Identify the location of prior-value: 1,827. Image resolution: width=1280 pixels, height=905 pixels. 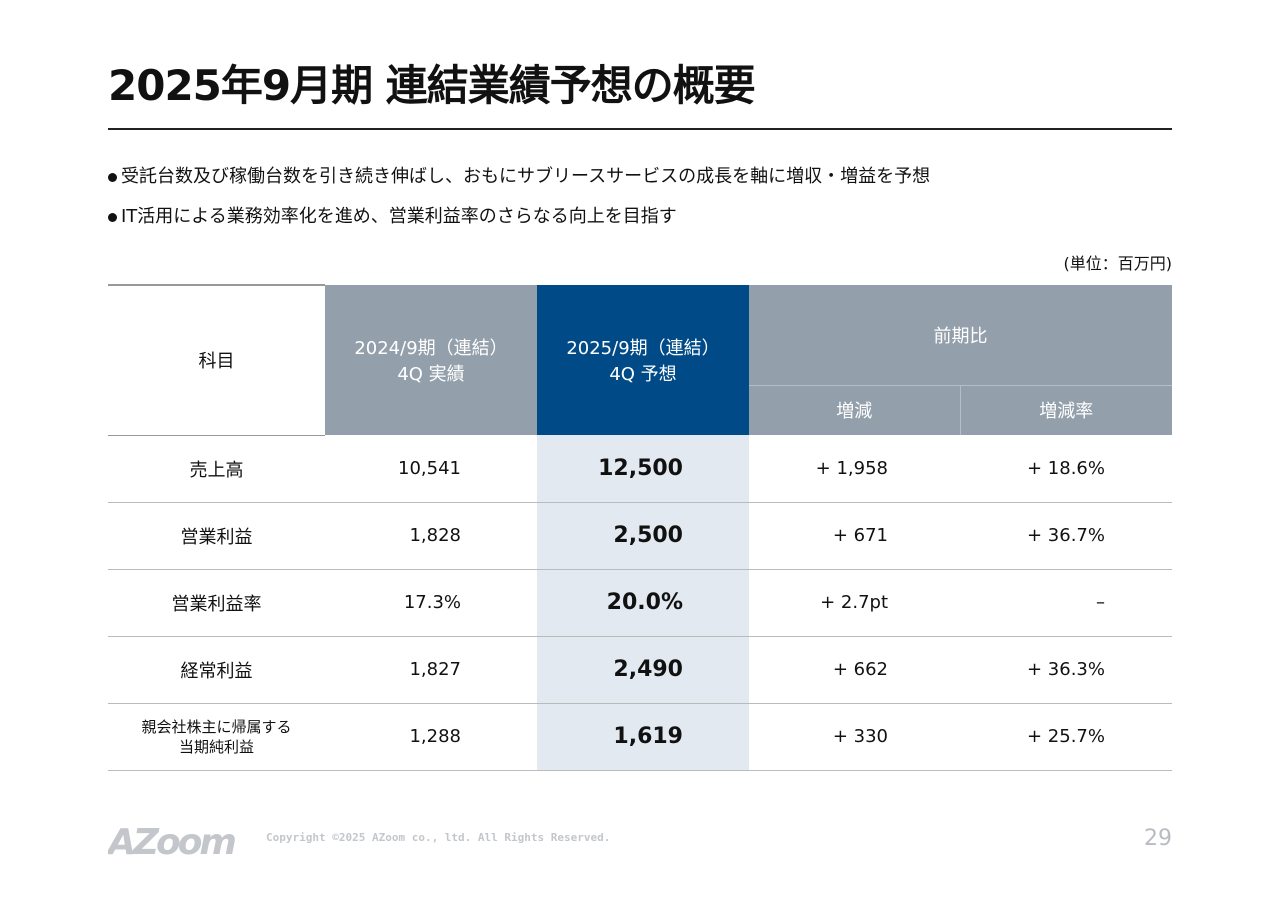
(431, 670).